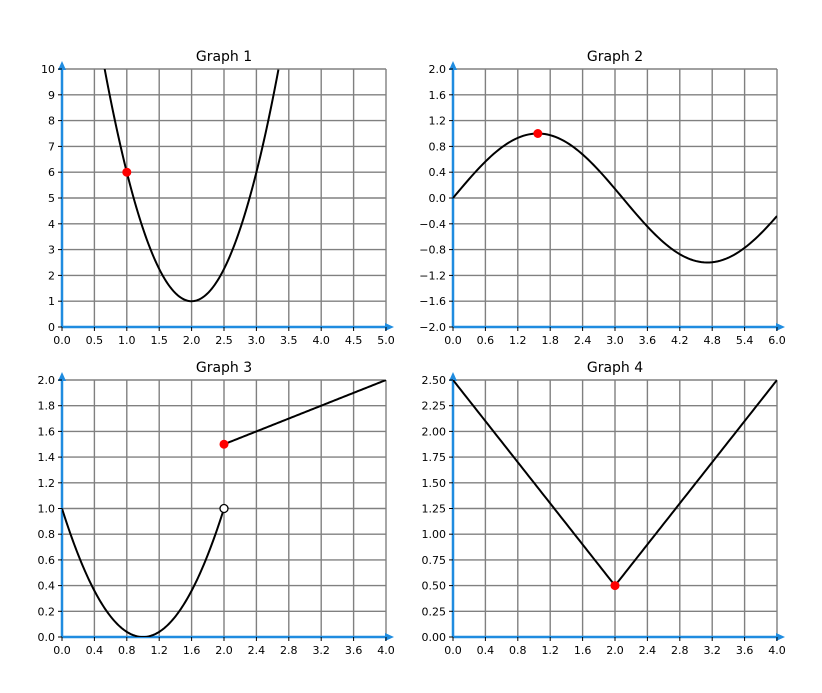 Image resolution: width=822 pixels, height=693 pixels. What do you see at coordinates (224, 368) in the screenshot?
I see `chart-title: Graph 3` at bounding box center [224, 368].